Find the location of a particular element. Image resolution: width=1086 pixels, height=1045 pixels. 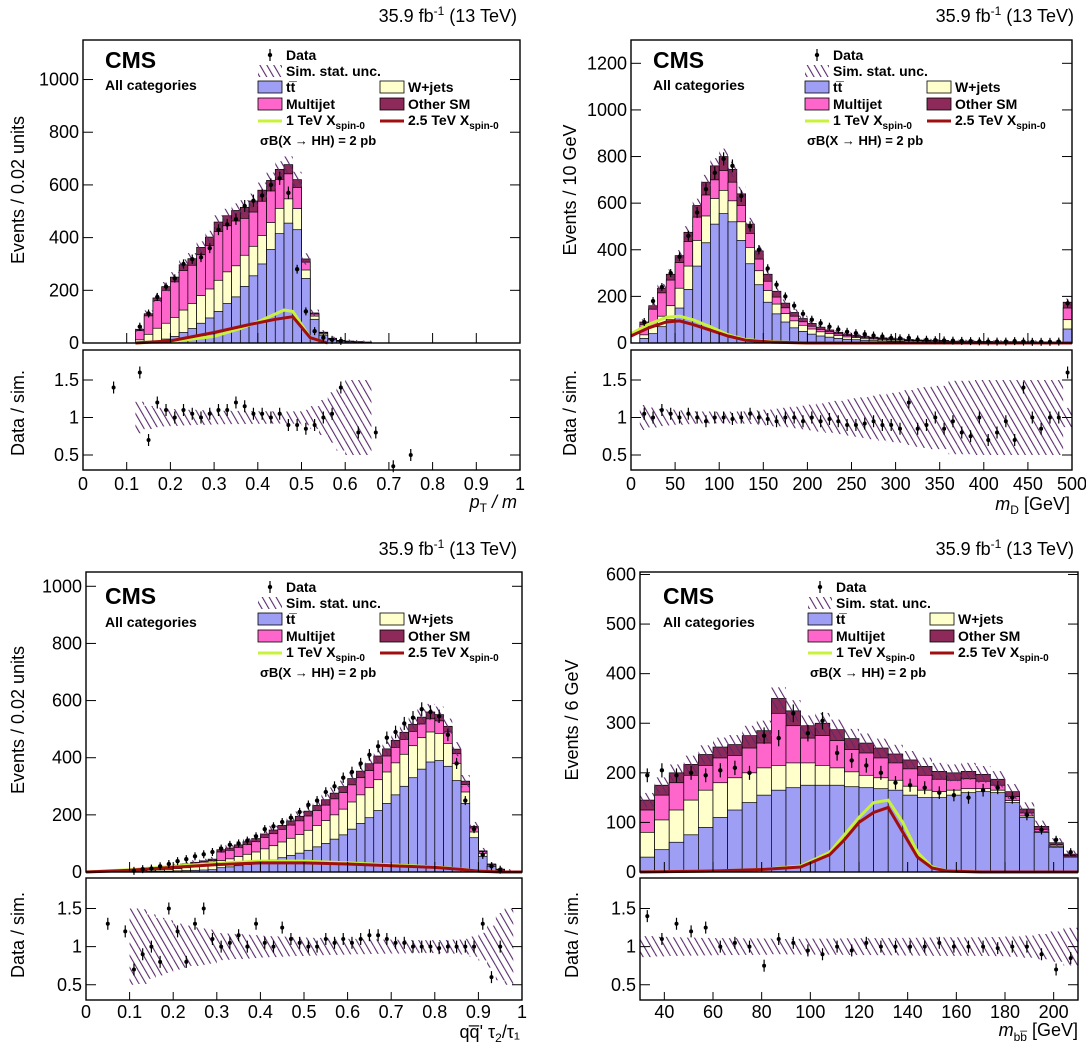

x-axis-label: pT / m is located at coordinates (493, 503).